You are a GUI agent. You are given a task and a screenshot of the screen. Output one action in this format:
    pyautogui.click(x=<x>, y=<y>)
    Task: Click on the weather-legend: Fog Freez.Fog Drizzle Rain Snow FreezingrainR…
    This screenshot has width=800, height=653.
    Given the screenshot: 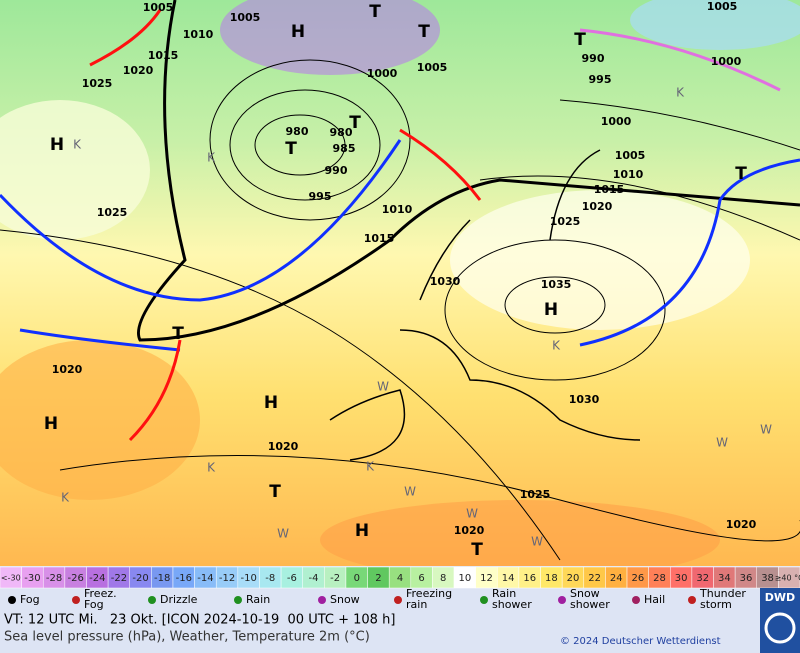 What is the action you would take?
    pyautogui.click(x=377, y=599)
    